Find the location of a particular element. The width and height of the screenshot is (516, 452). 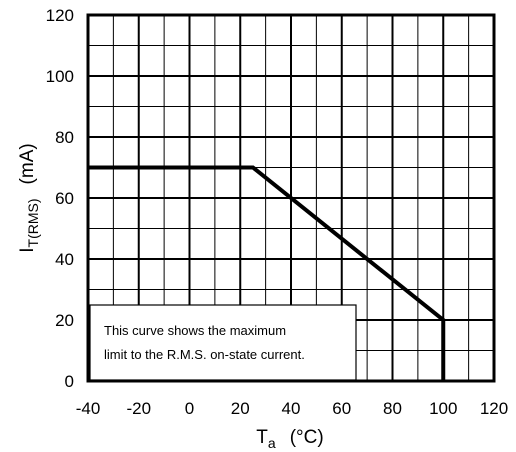

annotation-box is located at coordinates (223, 342).